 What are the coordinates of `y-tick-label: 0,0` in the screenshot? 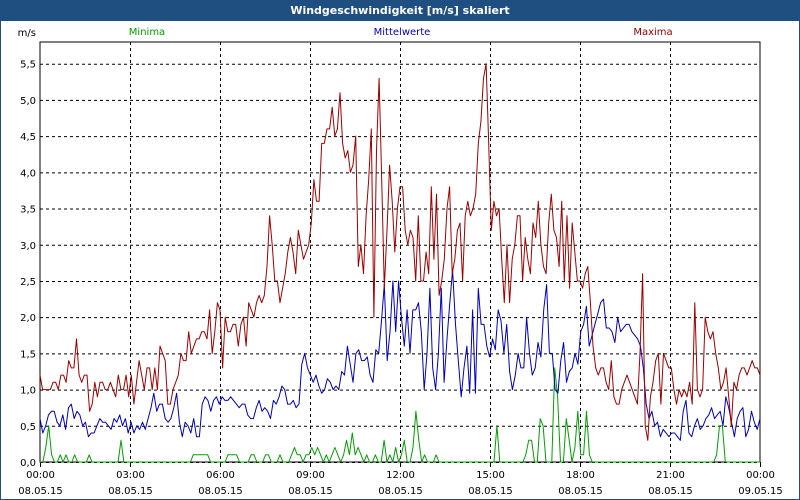 It's located at (28, 463).